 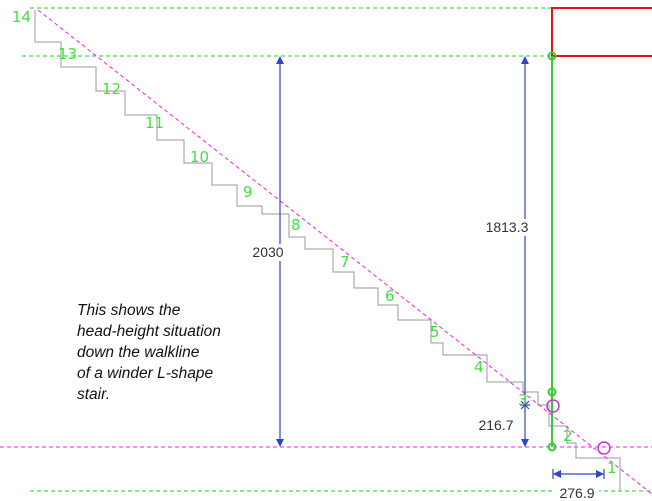 I want to click on clearance-label: 1813.3, so click(x=507, y=227).